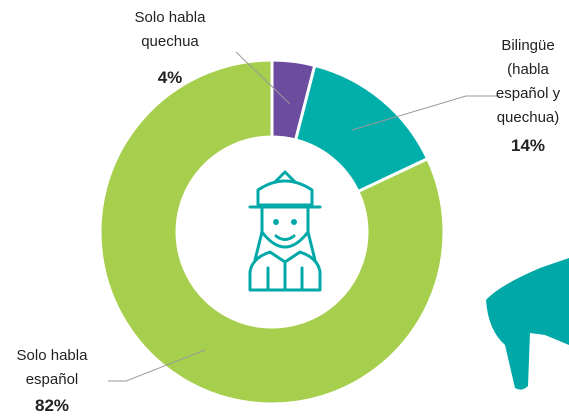 This screenshot has width=569, height=417. Describe the element at coordinates (285, 231) in the screenshot. I see `woman-icon` at that location.